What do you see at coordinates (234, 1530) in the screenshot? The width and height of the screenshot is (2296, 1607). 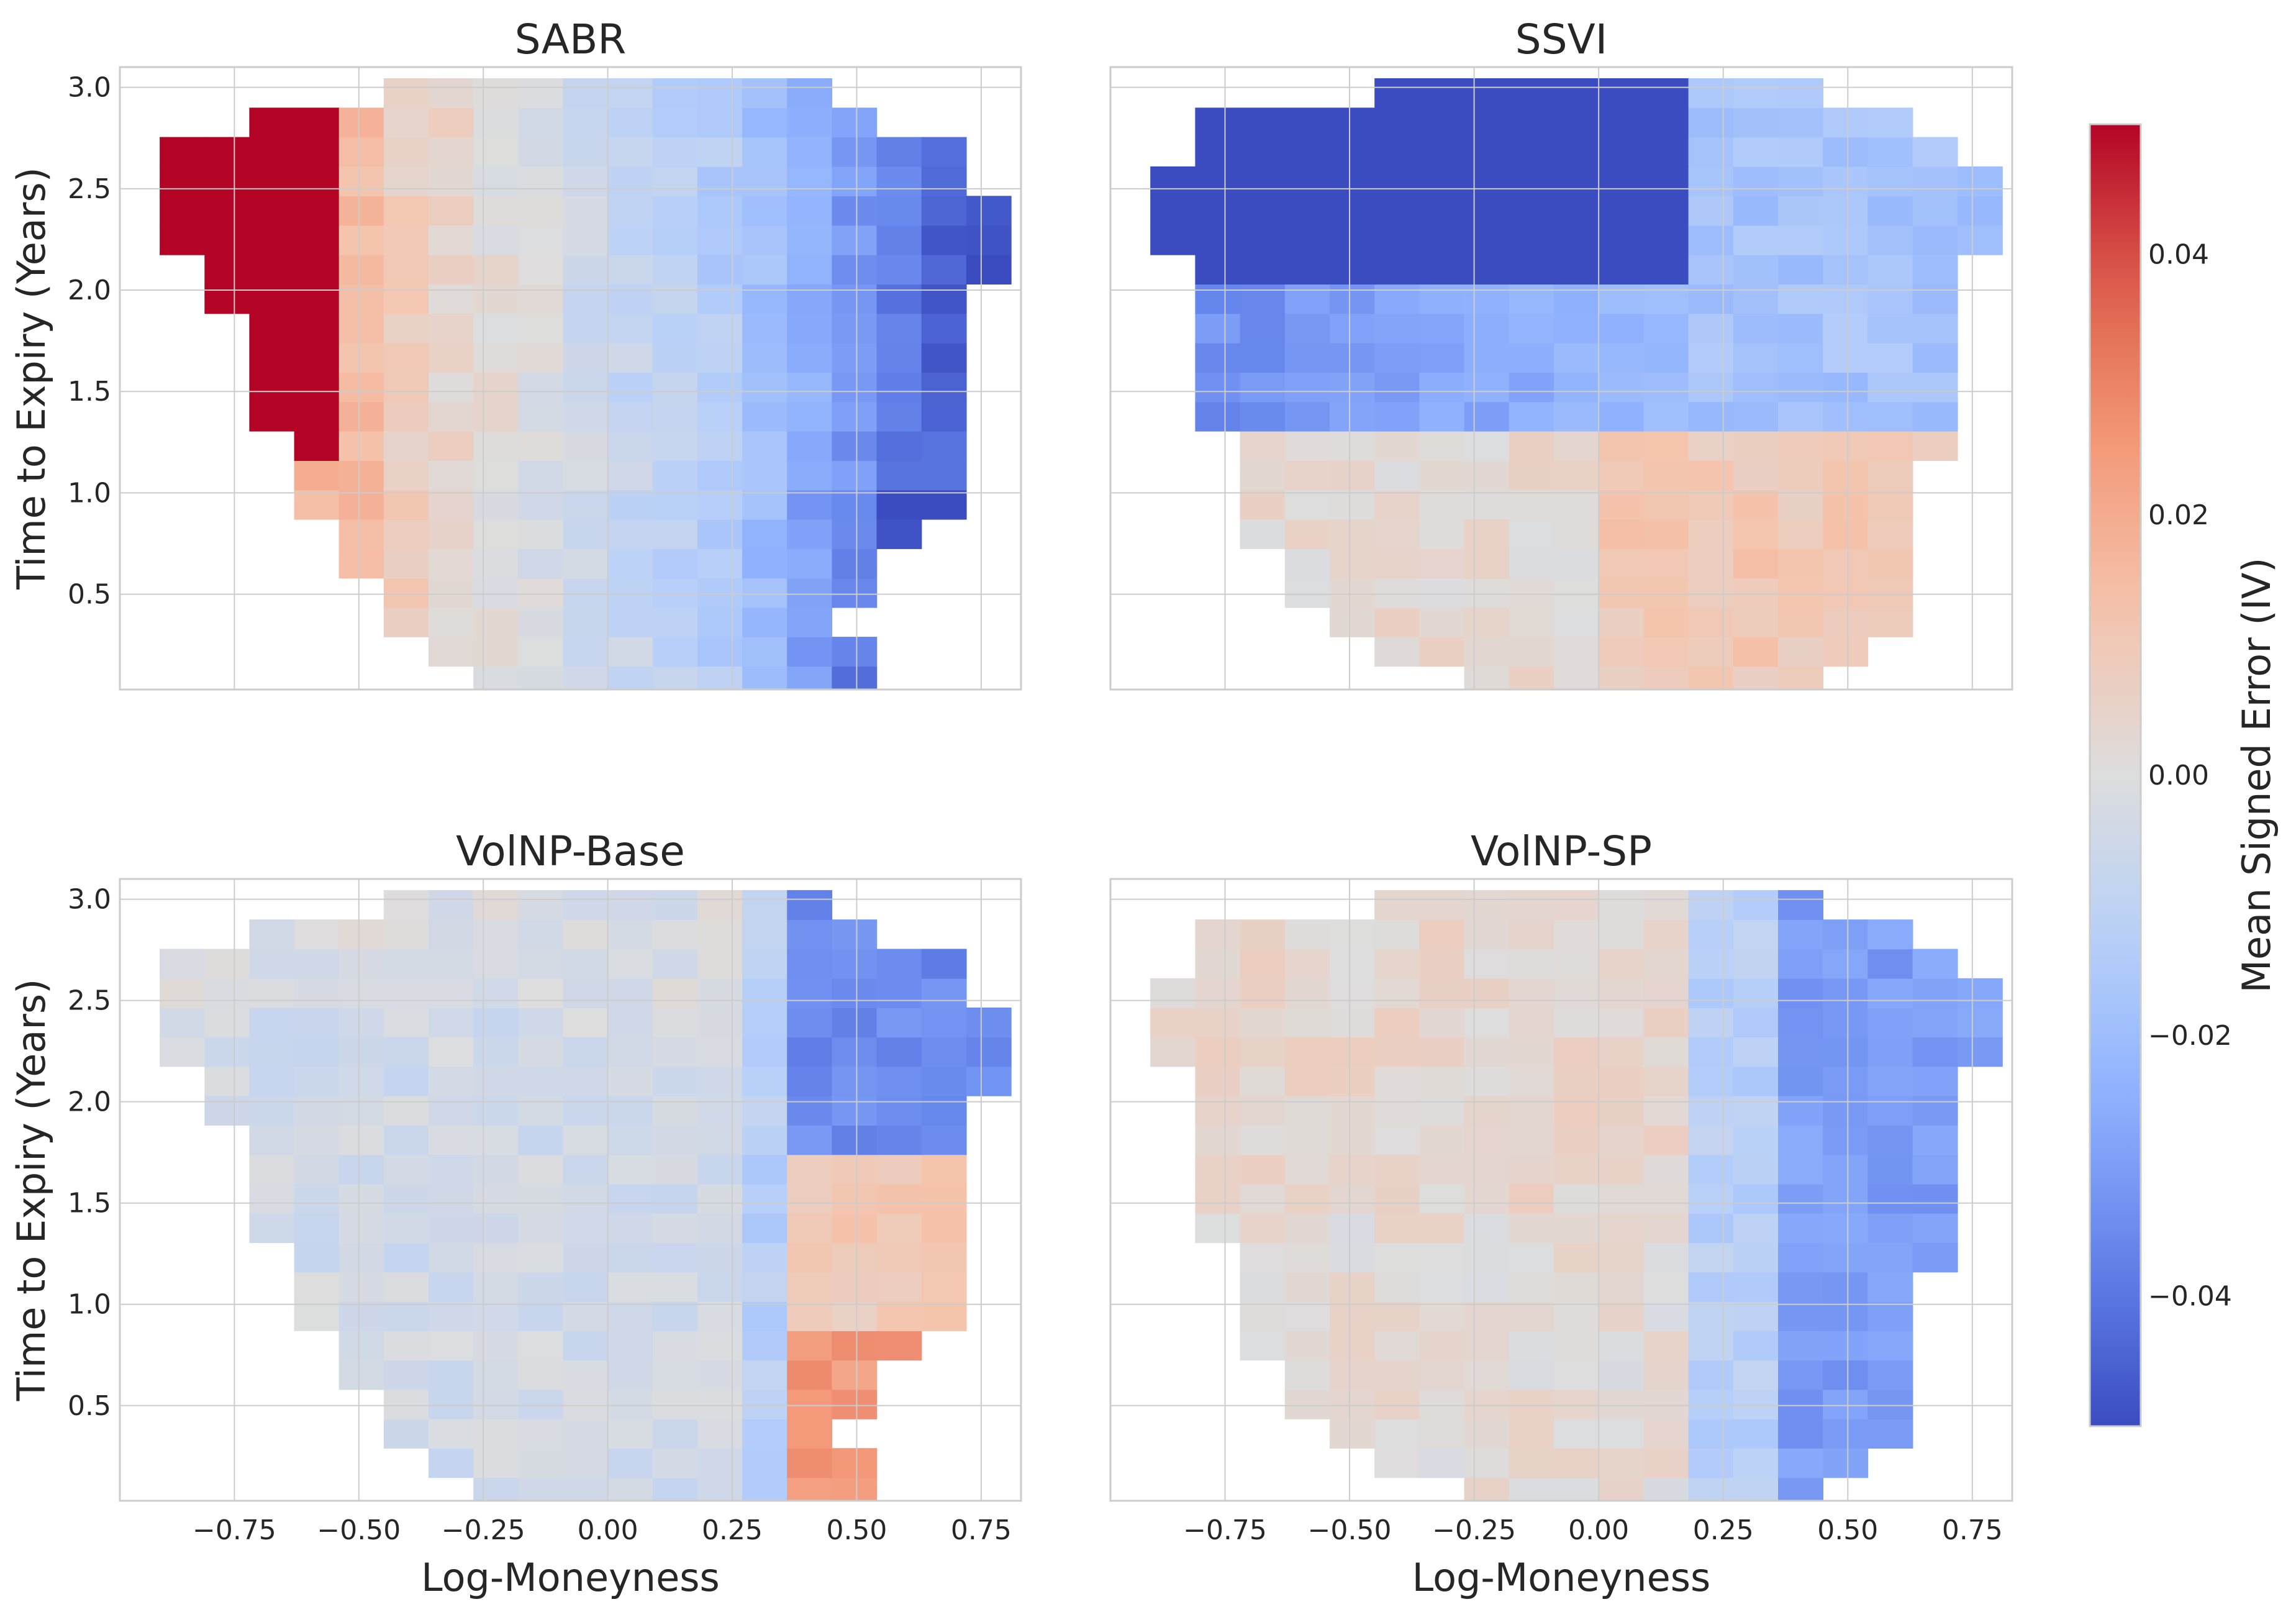 I see `x-tick-label: −0.75` at bounding box center [234, 1530].